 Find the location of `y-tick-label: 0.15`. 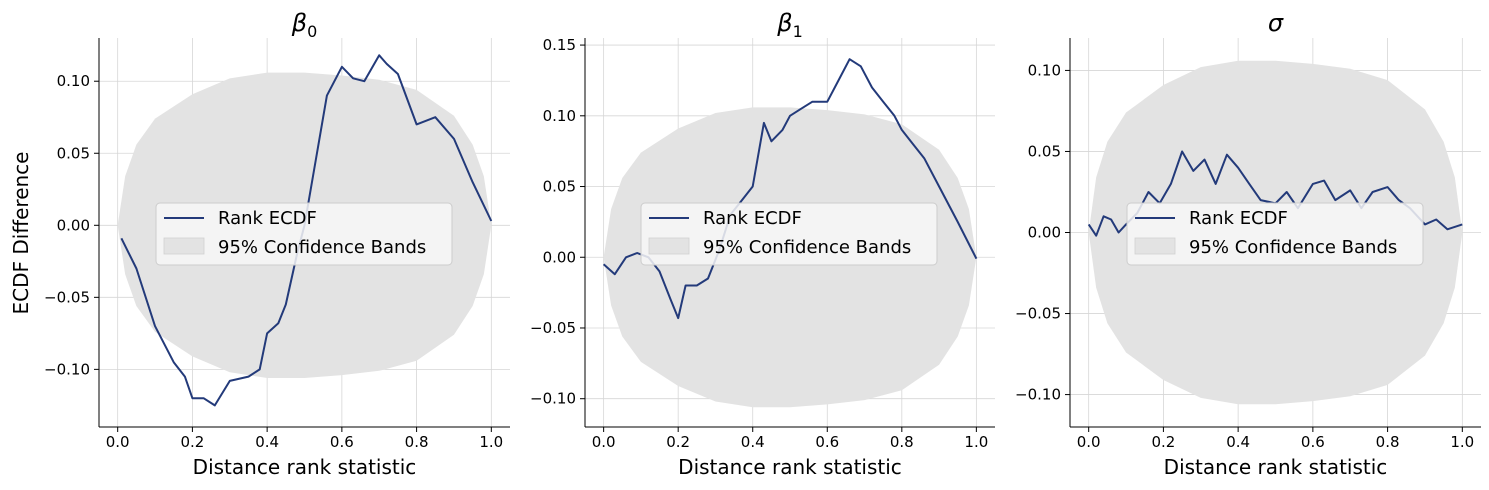

y-tick-label: 0.15 is located at coordinates (559, 45).